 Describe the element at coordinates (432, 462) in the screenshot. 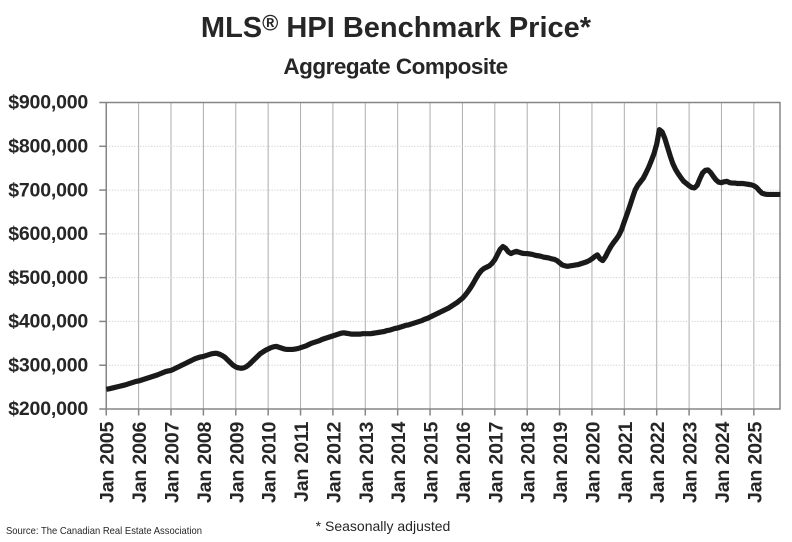

I see `svg-text: Jan 2015` at that location.